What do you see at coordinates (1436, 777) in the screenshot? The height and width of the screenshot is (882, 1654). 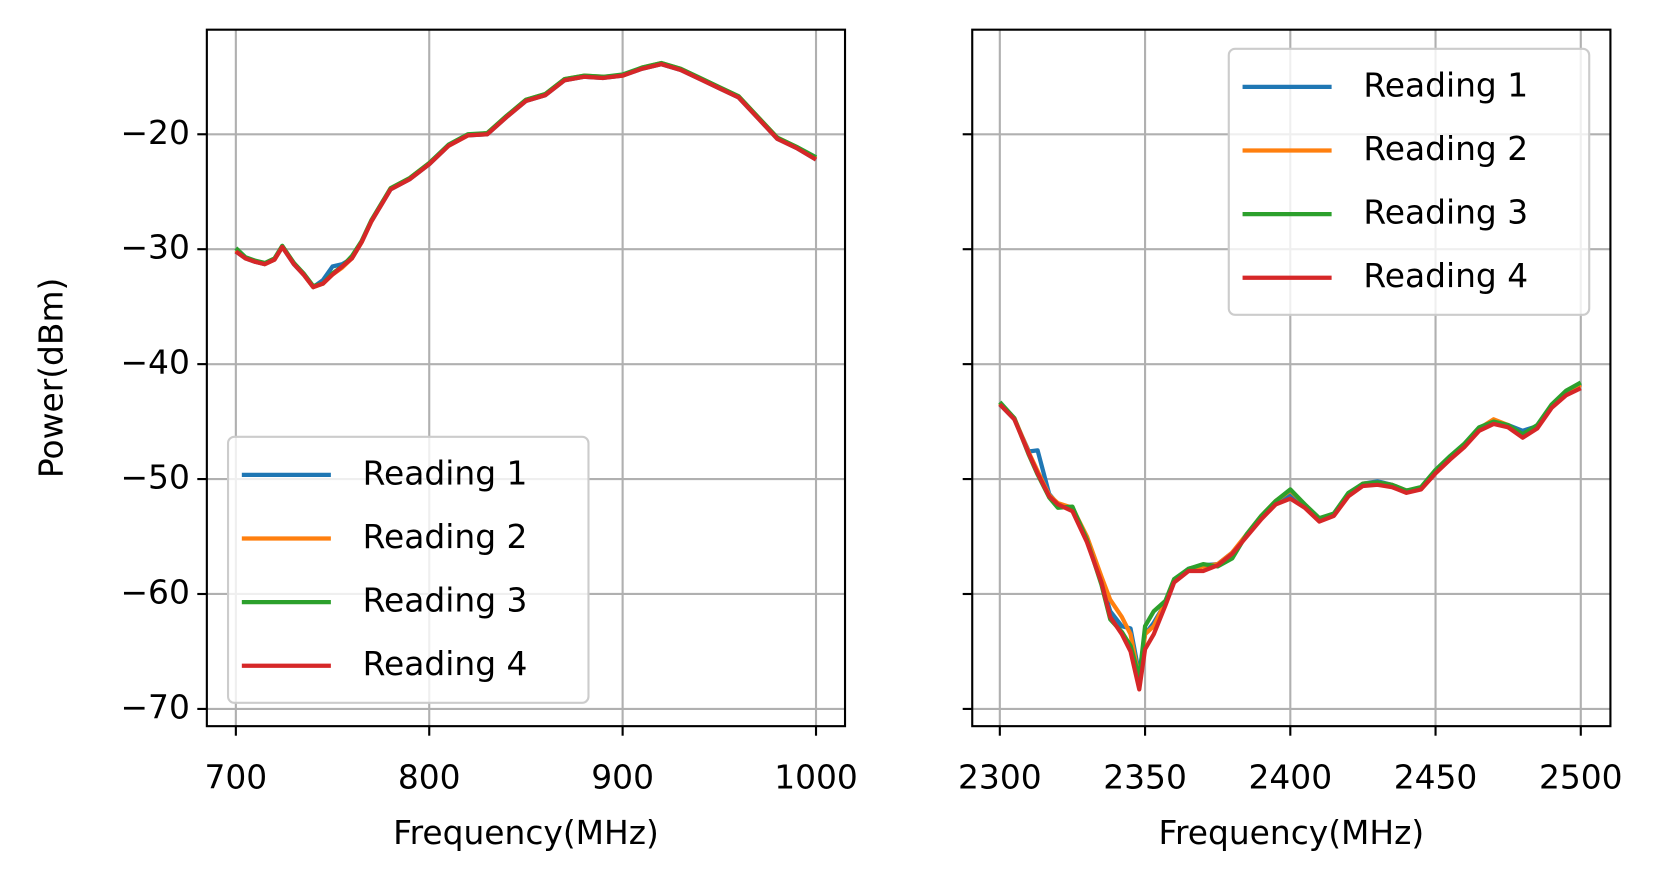 I see `x-tick-label: 2450` at bounding box center [1436, 777].